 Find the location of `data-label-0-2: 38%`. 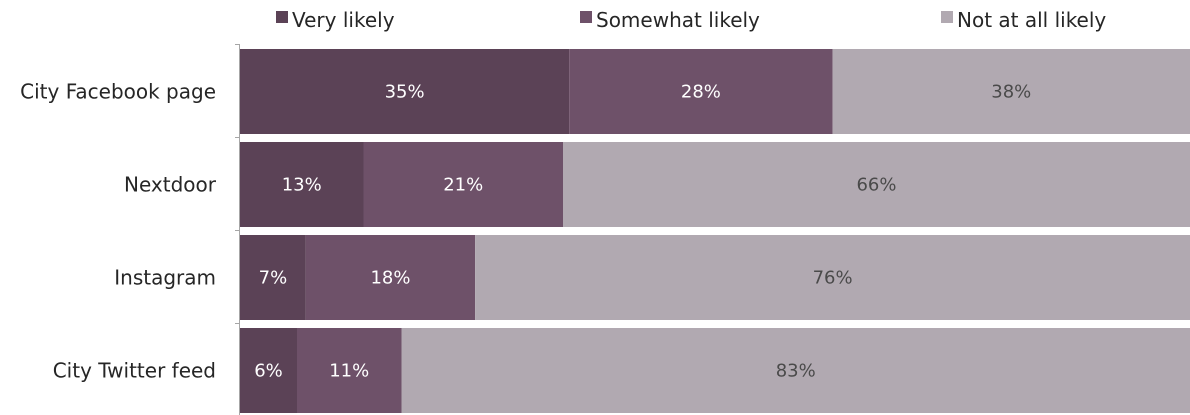

data-label-0-2: 38% is located at coordinates (1011, 92).